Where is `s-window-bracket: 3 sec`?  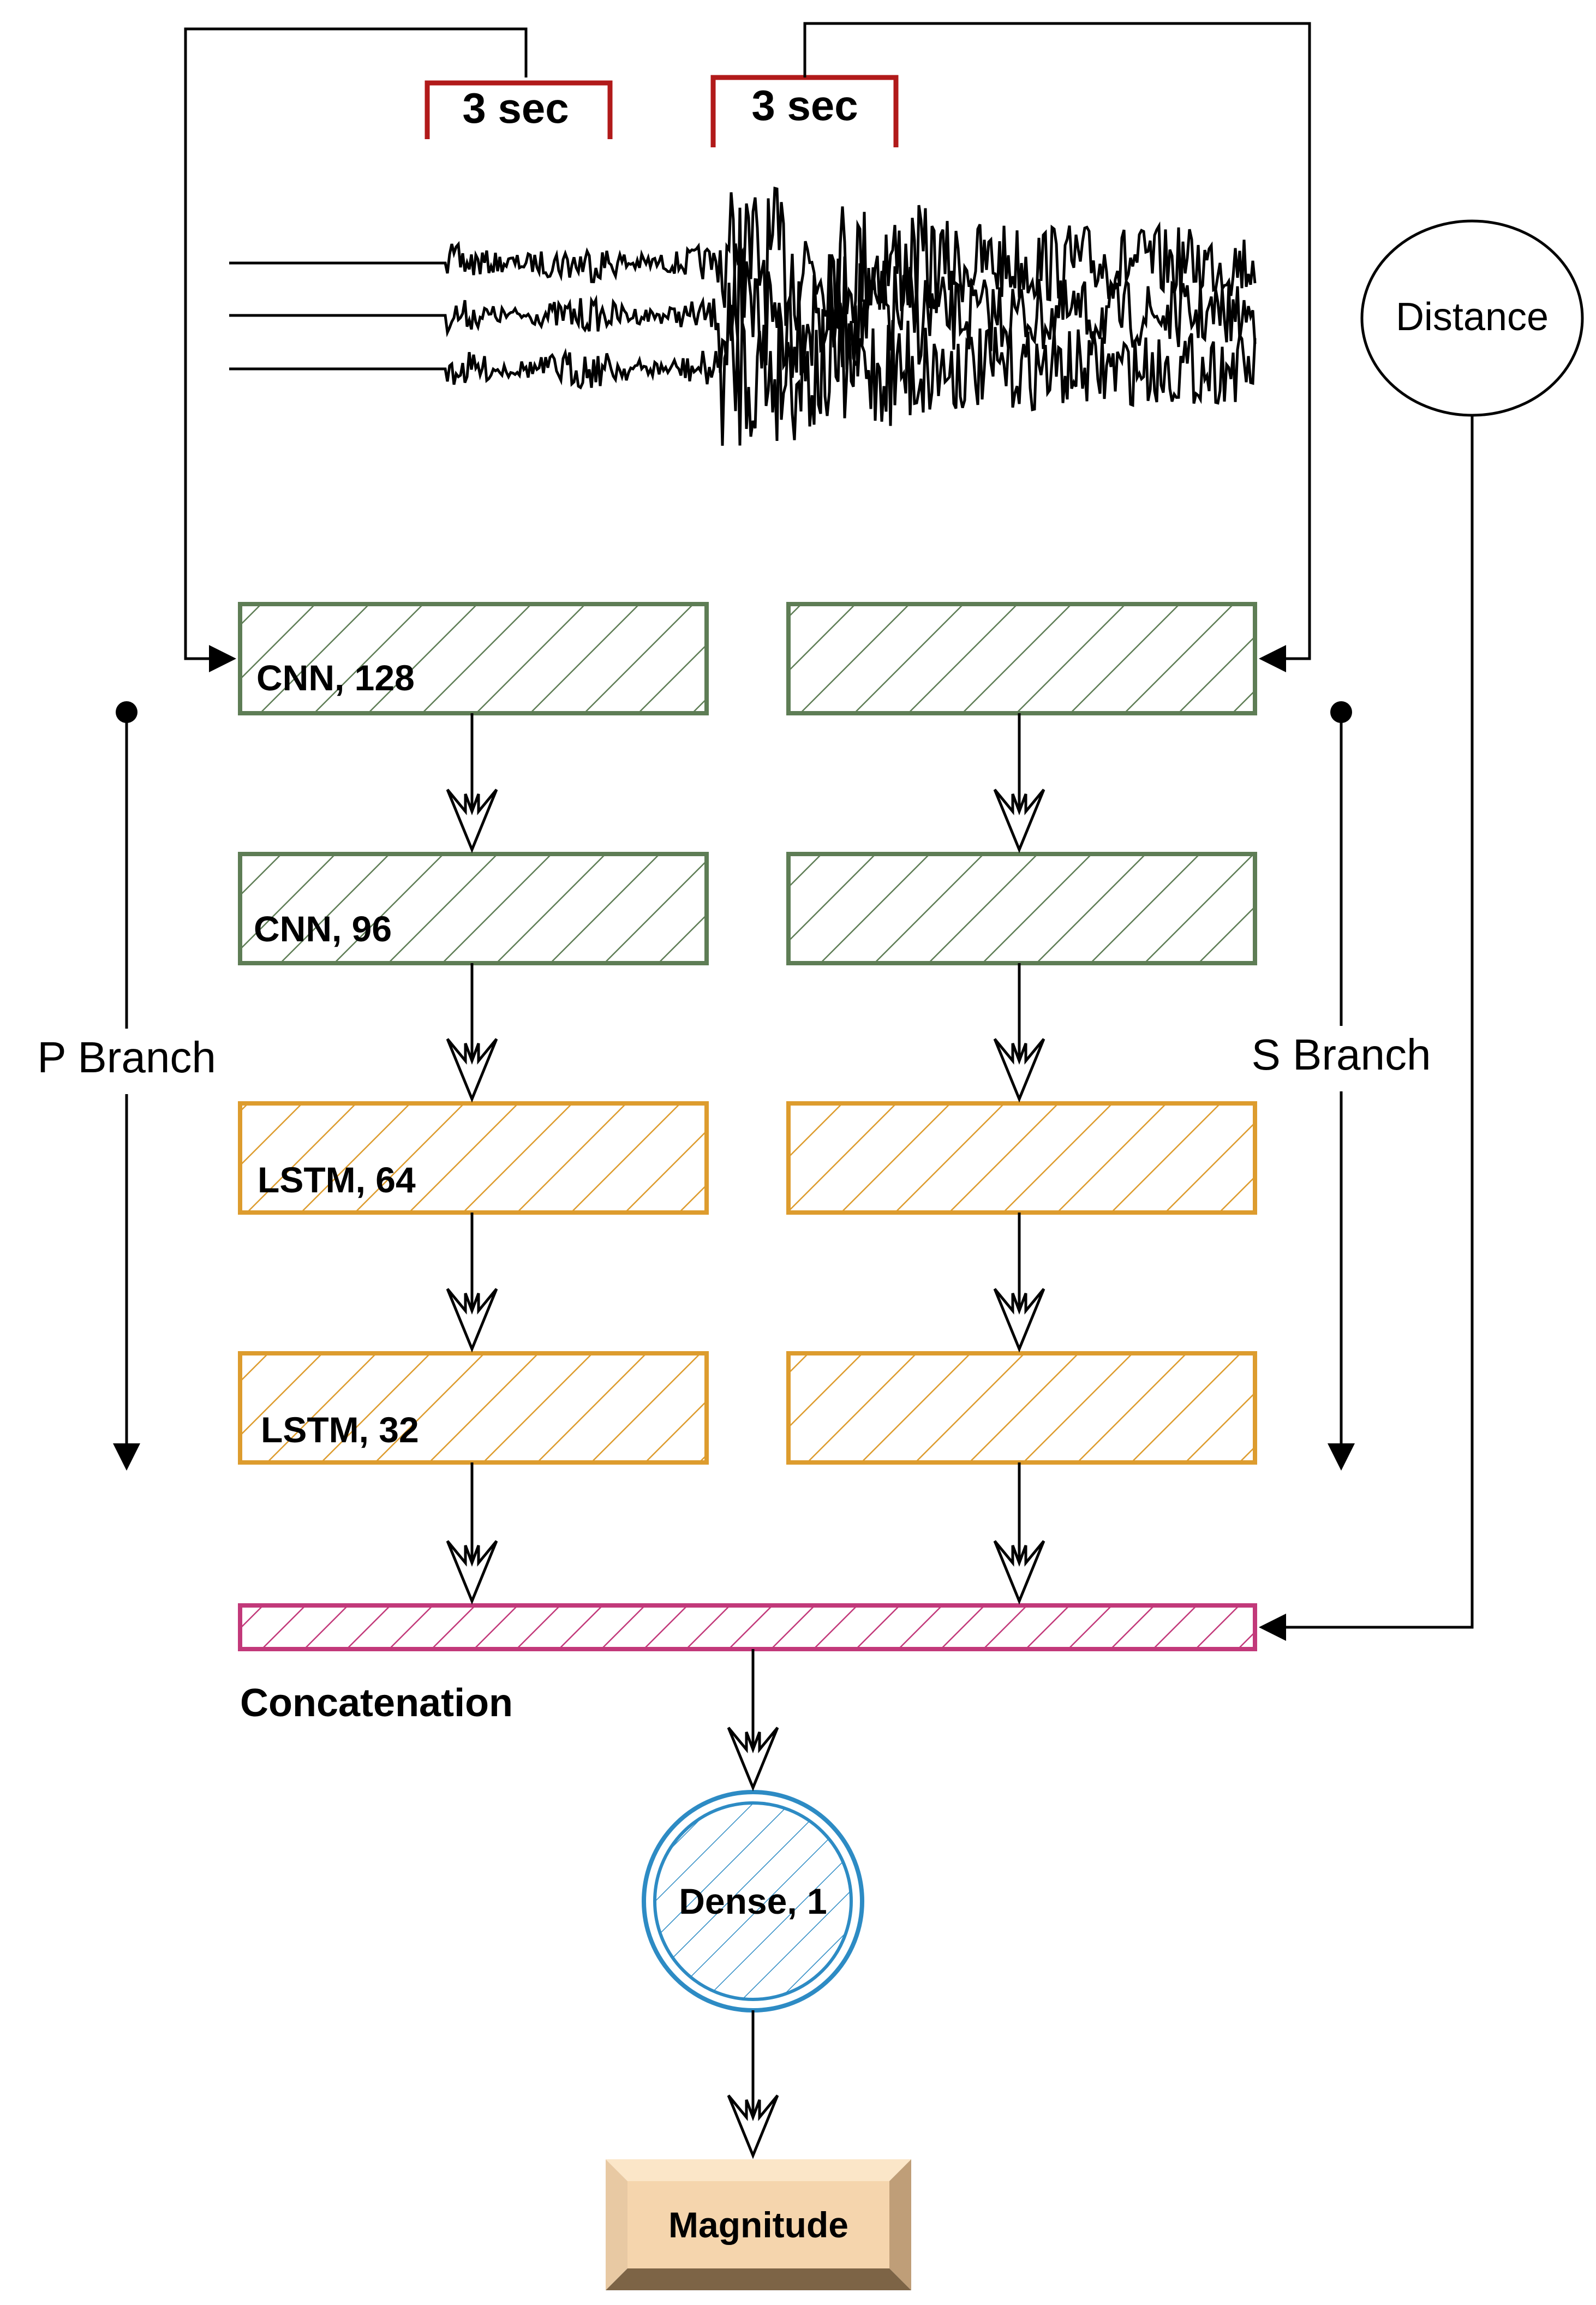 s-window-bracket: 3 sec is located at coordinates (804, 111).